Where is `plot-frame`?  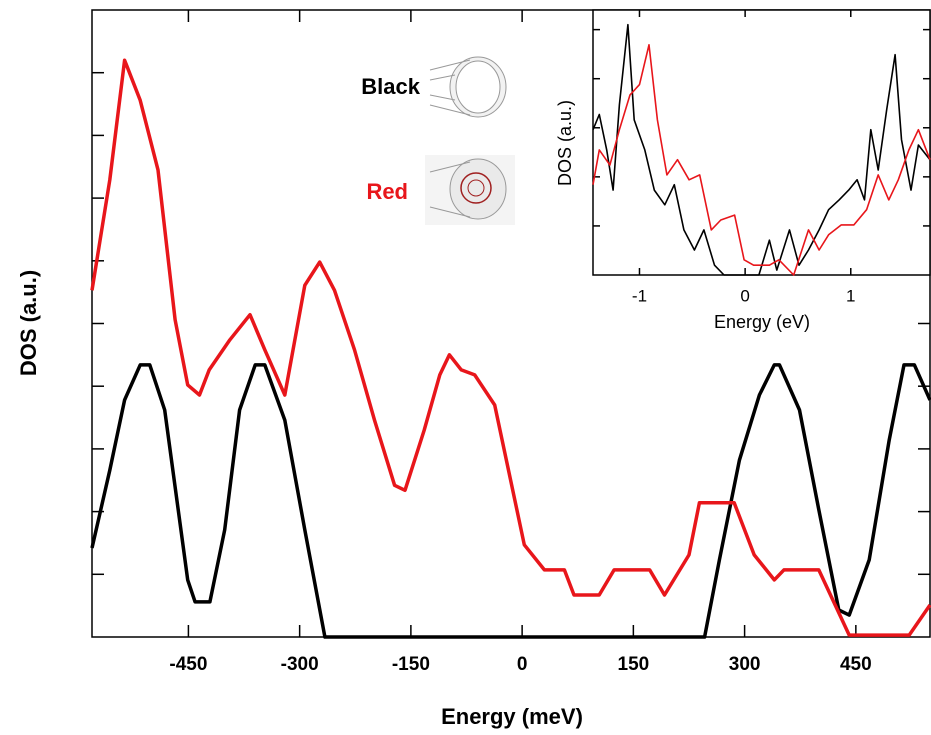
plot-frame is located at coordinates (761, 142).